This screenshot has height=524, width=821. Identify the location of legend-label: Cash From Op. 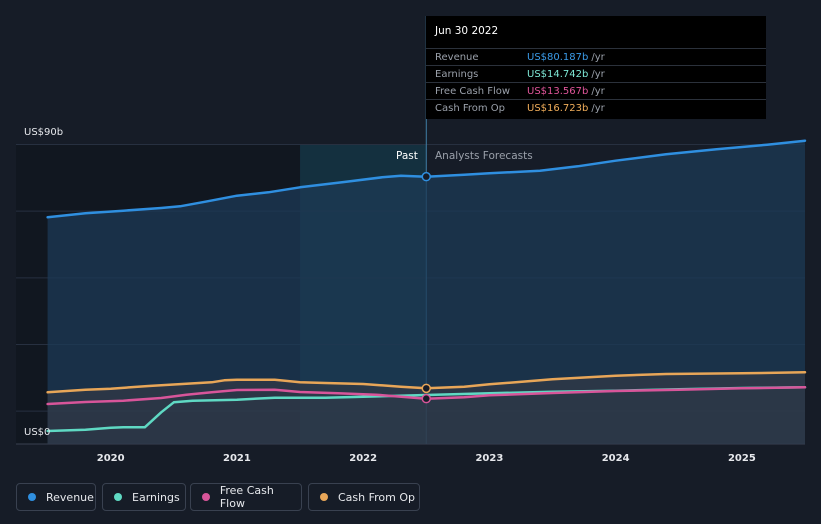
(377, 497).